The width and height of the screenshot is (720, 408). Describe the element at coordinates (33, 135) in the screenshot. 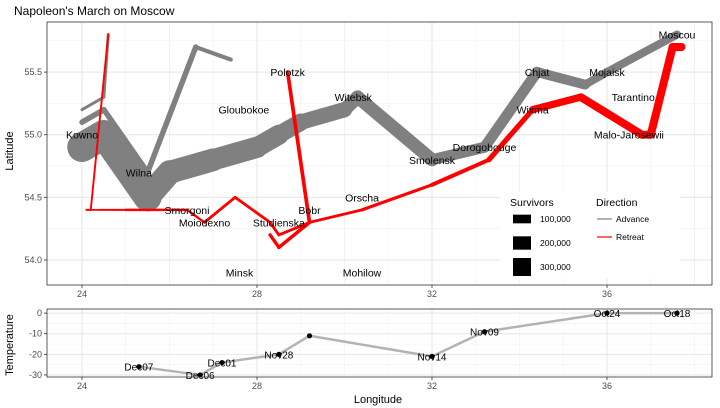

I see `map-y-tick-label: 55.0` at that location.